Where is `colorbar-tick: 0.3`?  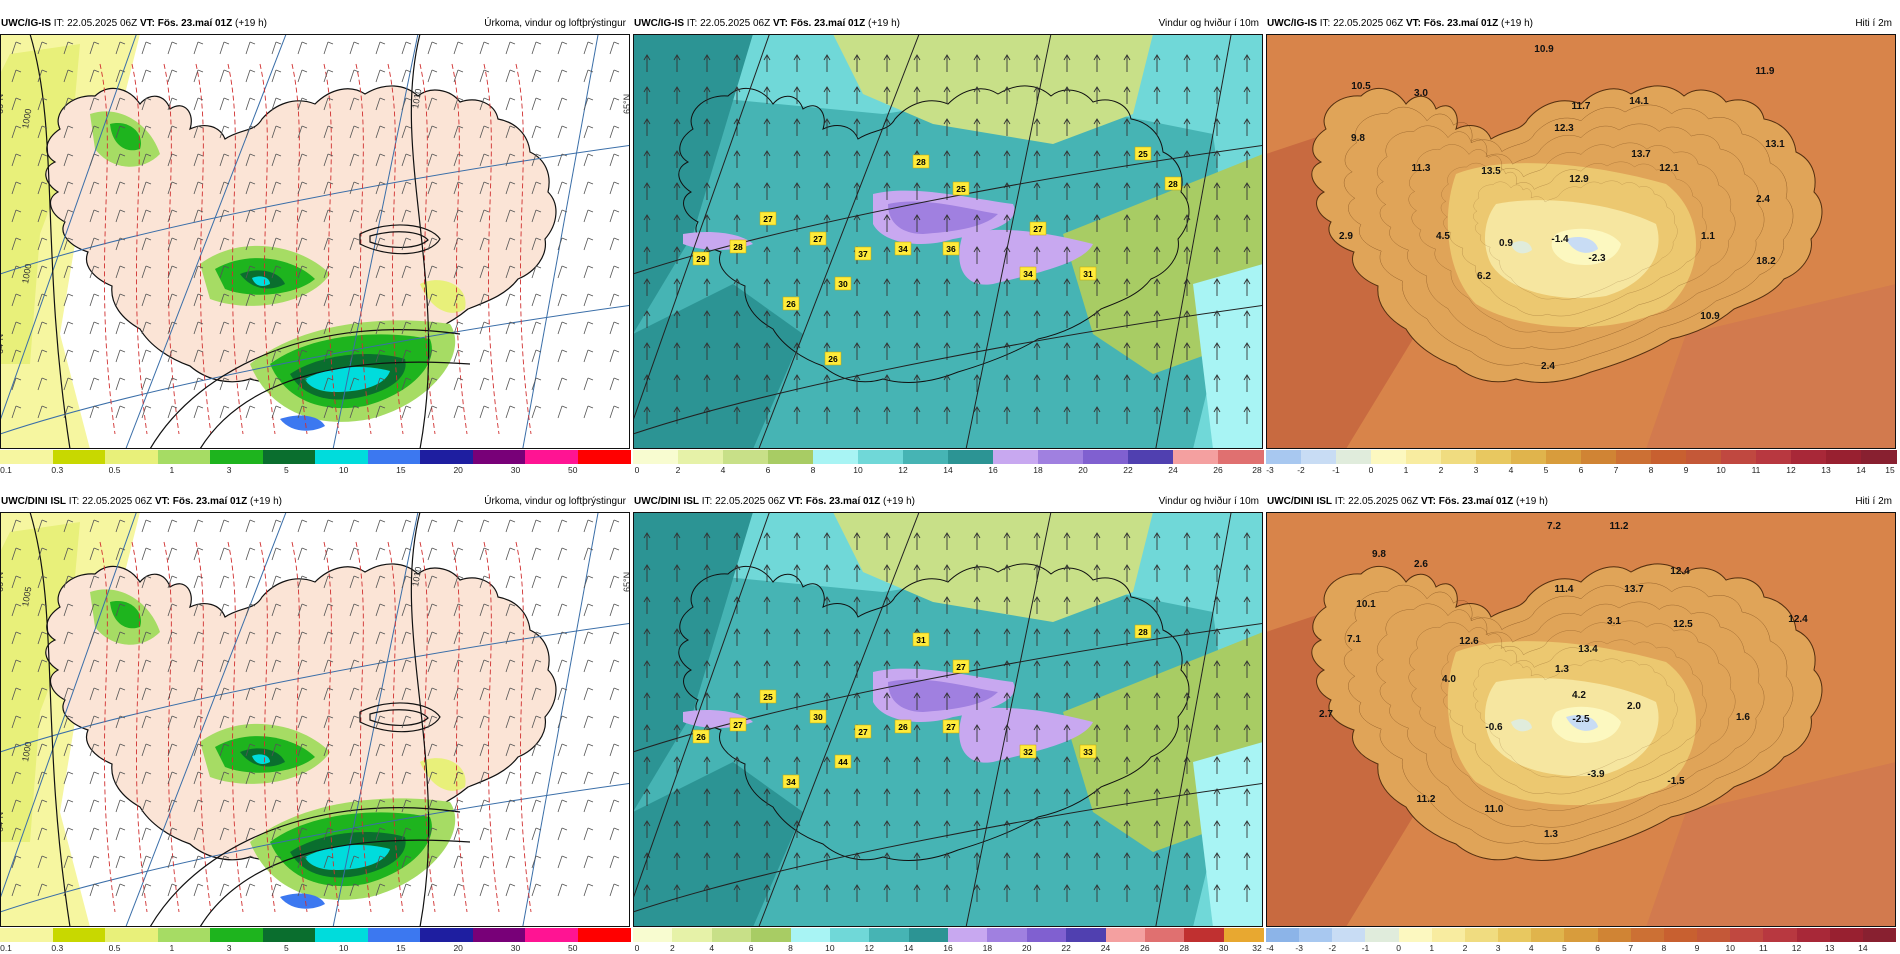
colorbar-tick: 0.3 is located at coordinates (57, 948).